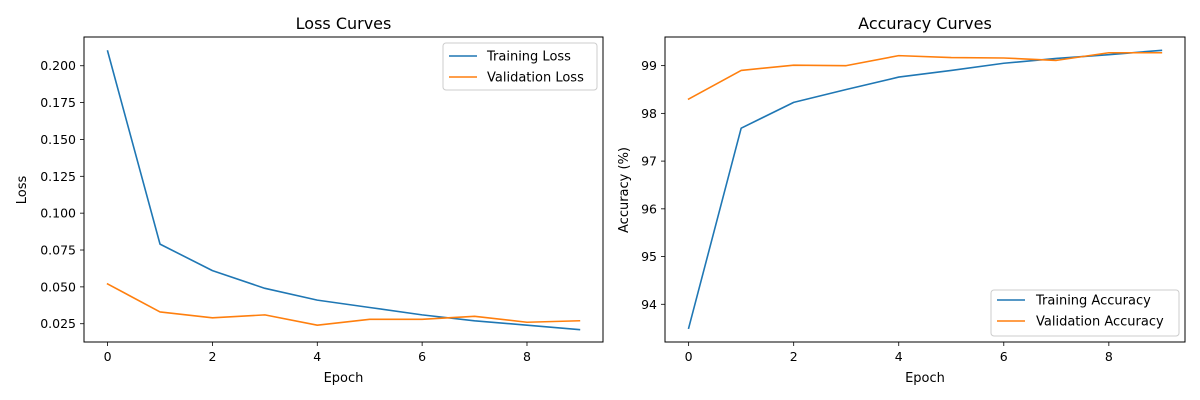 The width and height of the screenshot is (1200, 400). Describe the element at coordinates (649, 256) in the screenshot. I see `accuracy-y-tick-label: 95` at that location.